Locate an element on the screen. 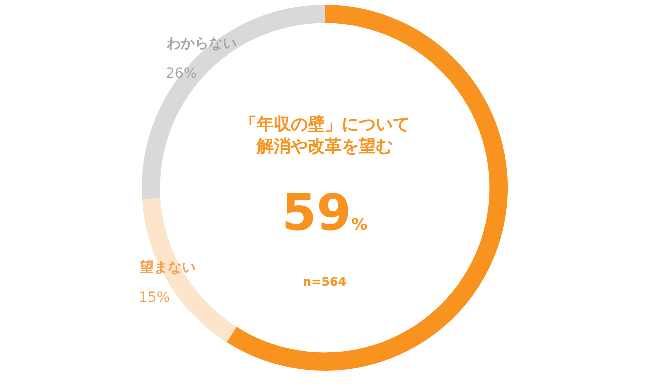 This screenshot has height=392, width=650. donut-slice is located at coordinates (189, 270).